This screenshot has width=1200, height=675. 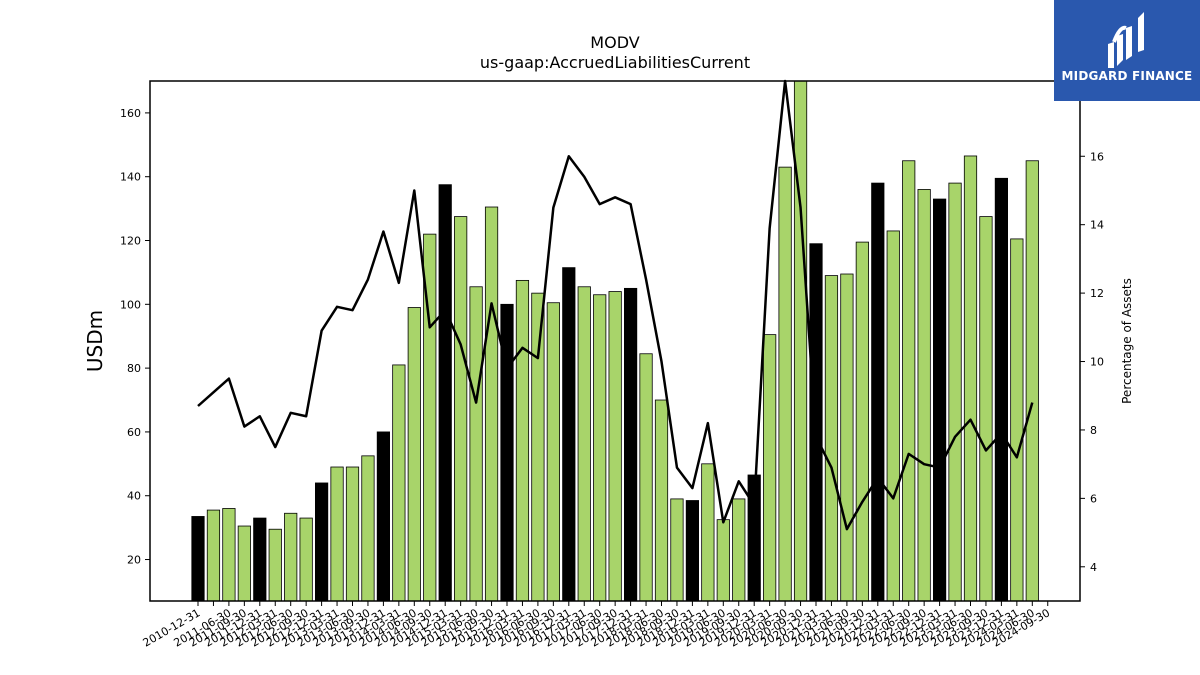 I want to click on y2-tick-label: 14, so click(x=1097, y=225).